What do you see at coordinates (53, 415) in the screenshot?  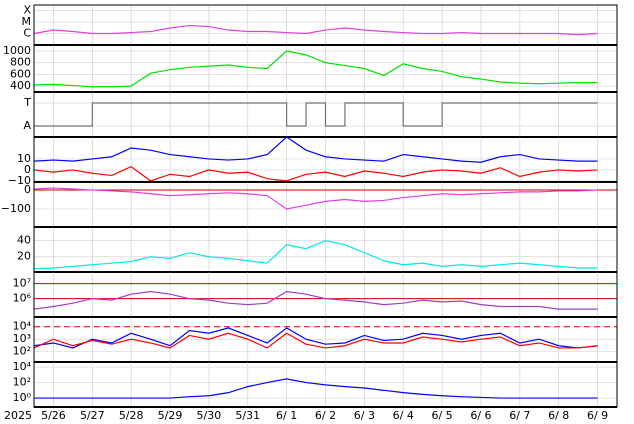 I see `x-tick-label: 5/26` at bounding box center [53, 415].